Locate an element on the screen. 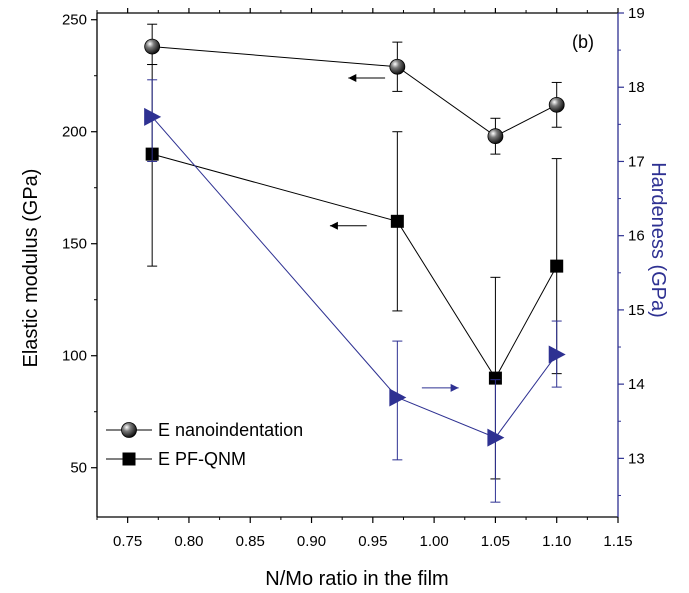  panel-label: (b) is located at coordinates (583, 42).